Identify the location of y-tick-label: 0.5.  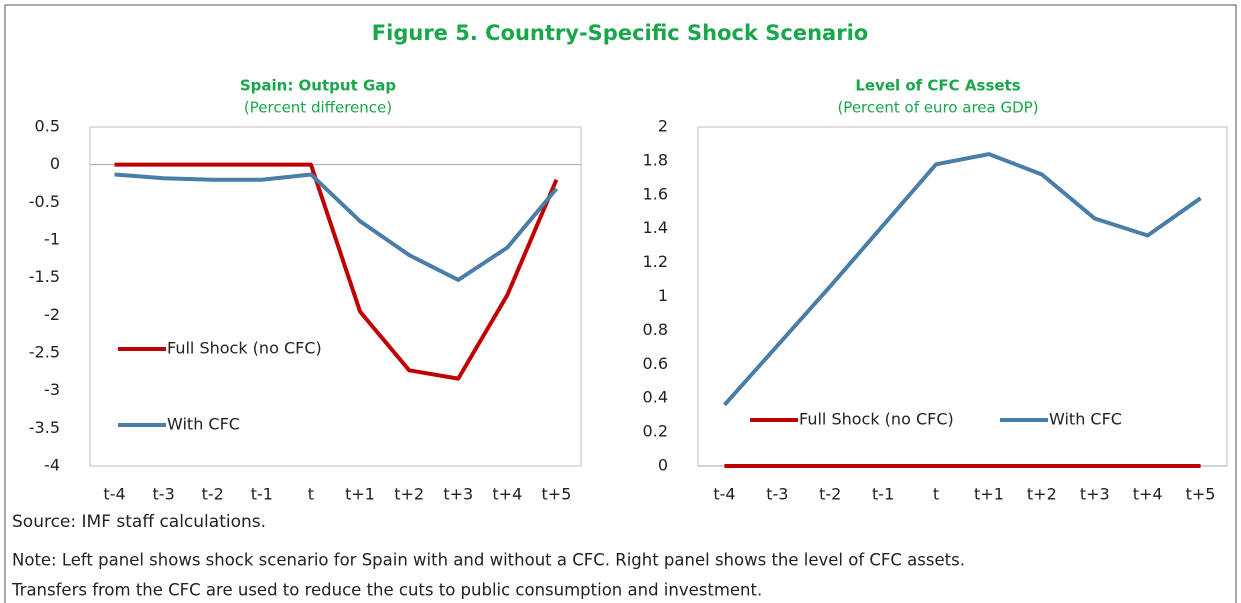
(47, 126).